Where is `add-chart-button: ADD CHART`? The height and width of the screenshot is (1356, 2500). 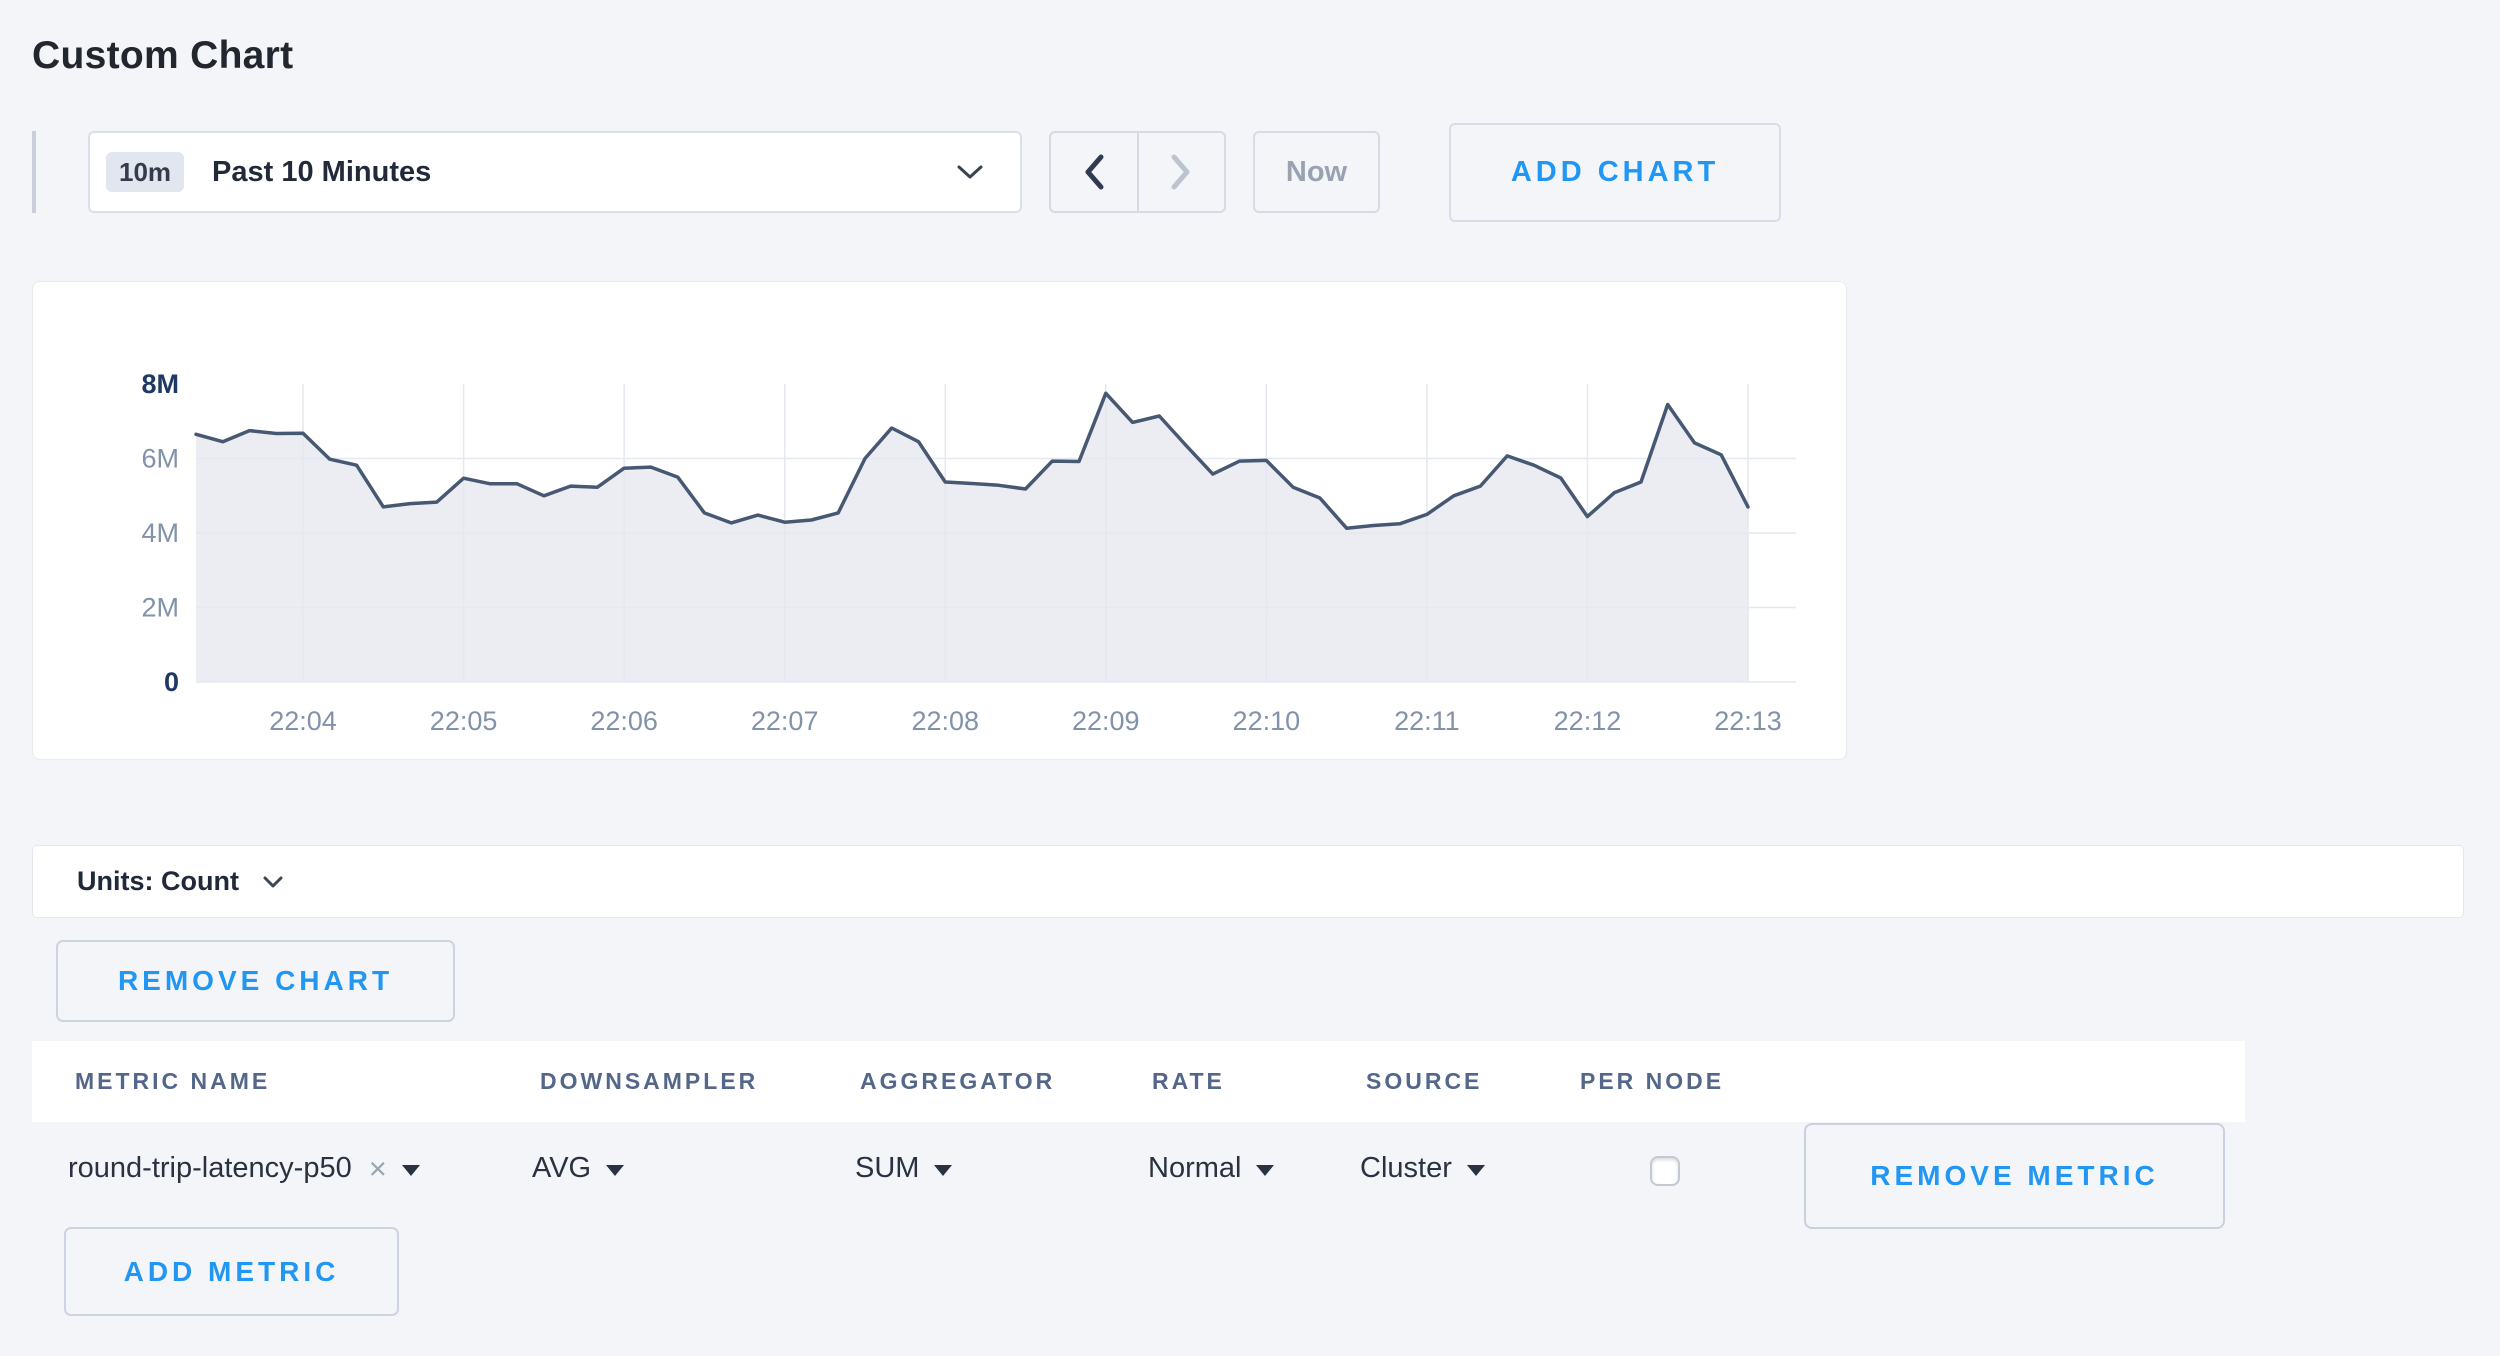
add-chart-button: ADD CHART is located at coordinates (1615, 172).